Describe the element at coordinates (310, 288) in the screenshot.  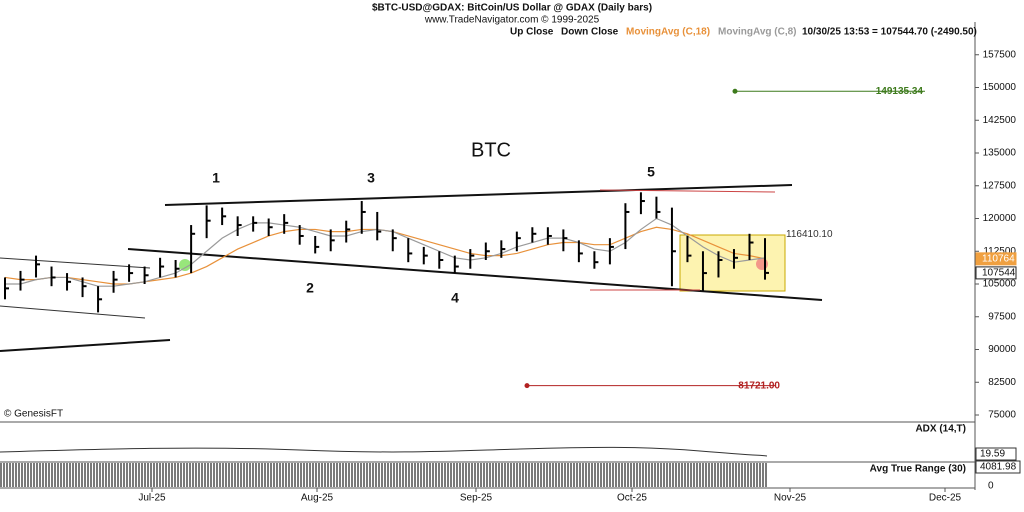
I see `annotation: 2` at that location.